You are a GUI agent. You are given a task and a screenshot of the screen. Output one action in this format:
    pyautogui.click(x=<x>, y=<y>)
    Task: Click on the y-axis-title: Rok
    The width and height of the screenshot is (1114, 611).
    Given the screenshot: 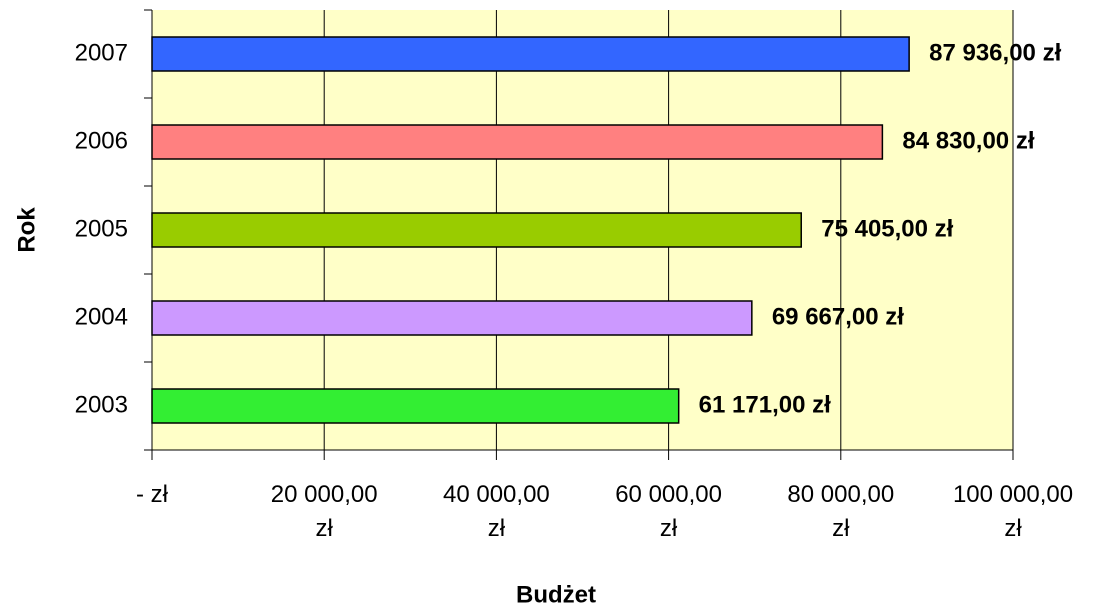 What is the action you would take?
    pyautogui.click(x=26, y=230)
    